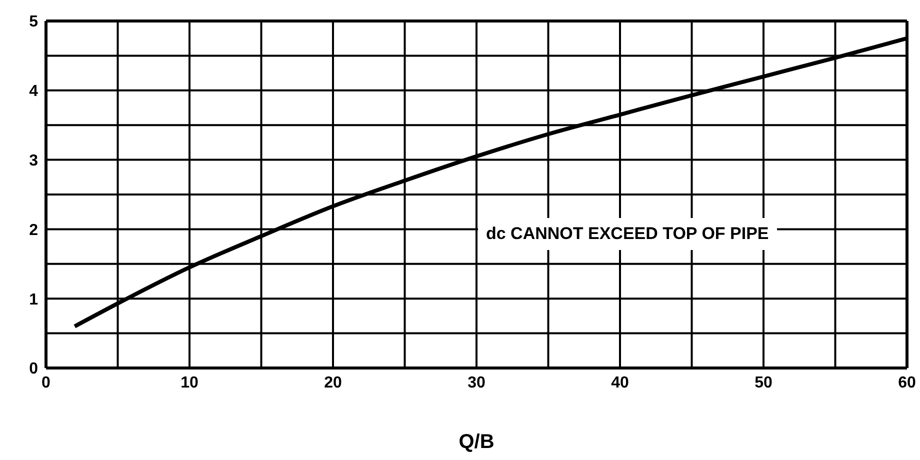 This screenshot has height=460, width=920. I want to click on x-tick-label: 30, so click(477, 383).